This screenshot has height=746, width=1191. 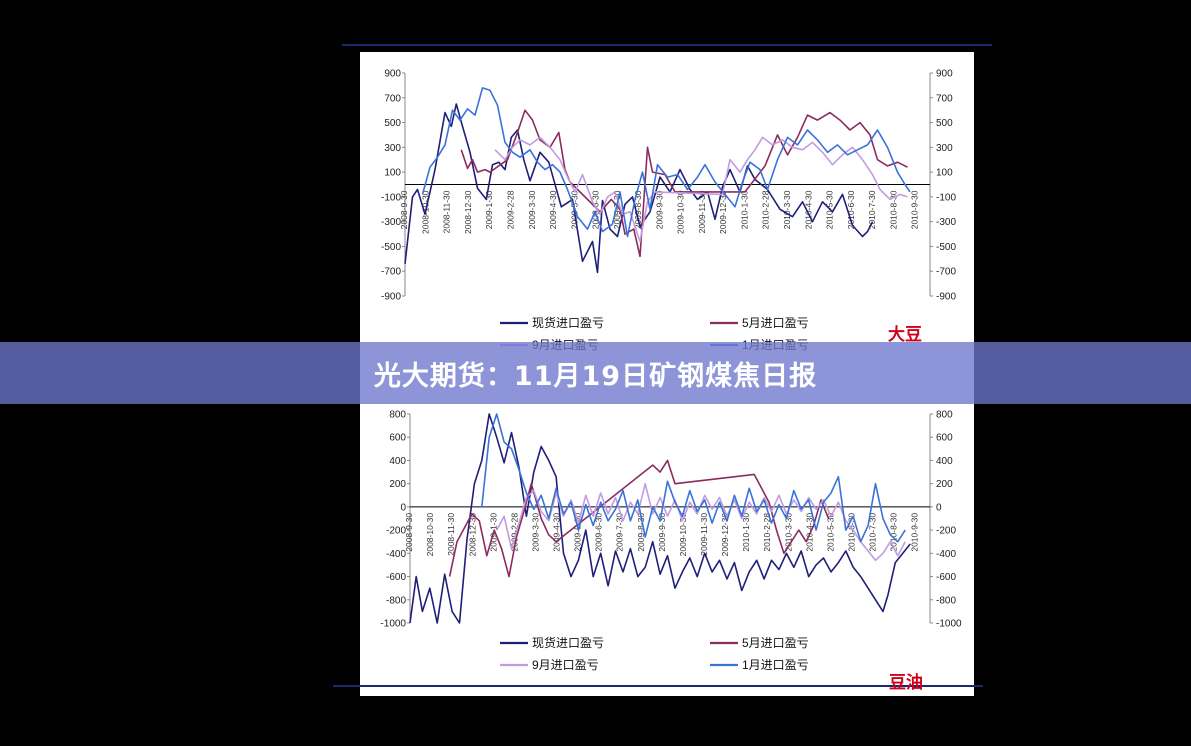 I want to click on y-tick-label-left: -900, so click(x=391, y=297).